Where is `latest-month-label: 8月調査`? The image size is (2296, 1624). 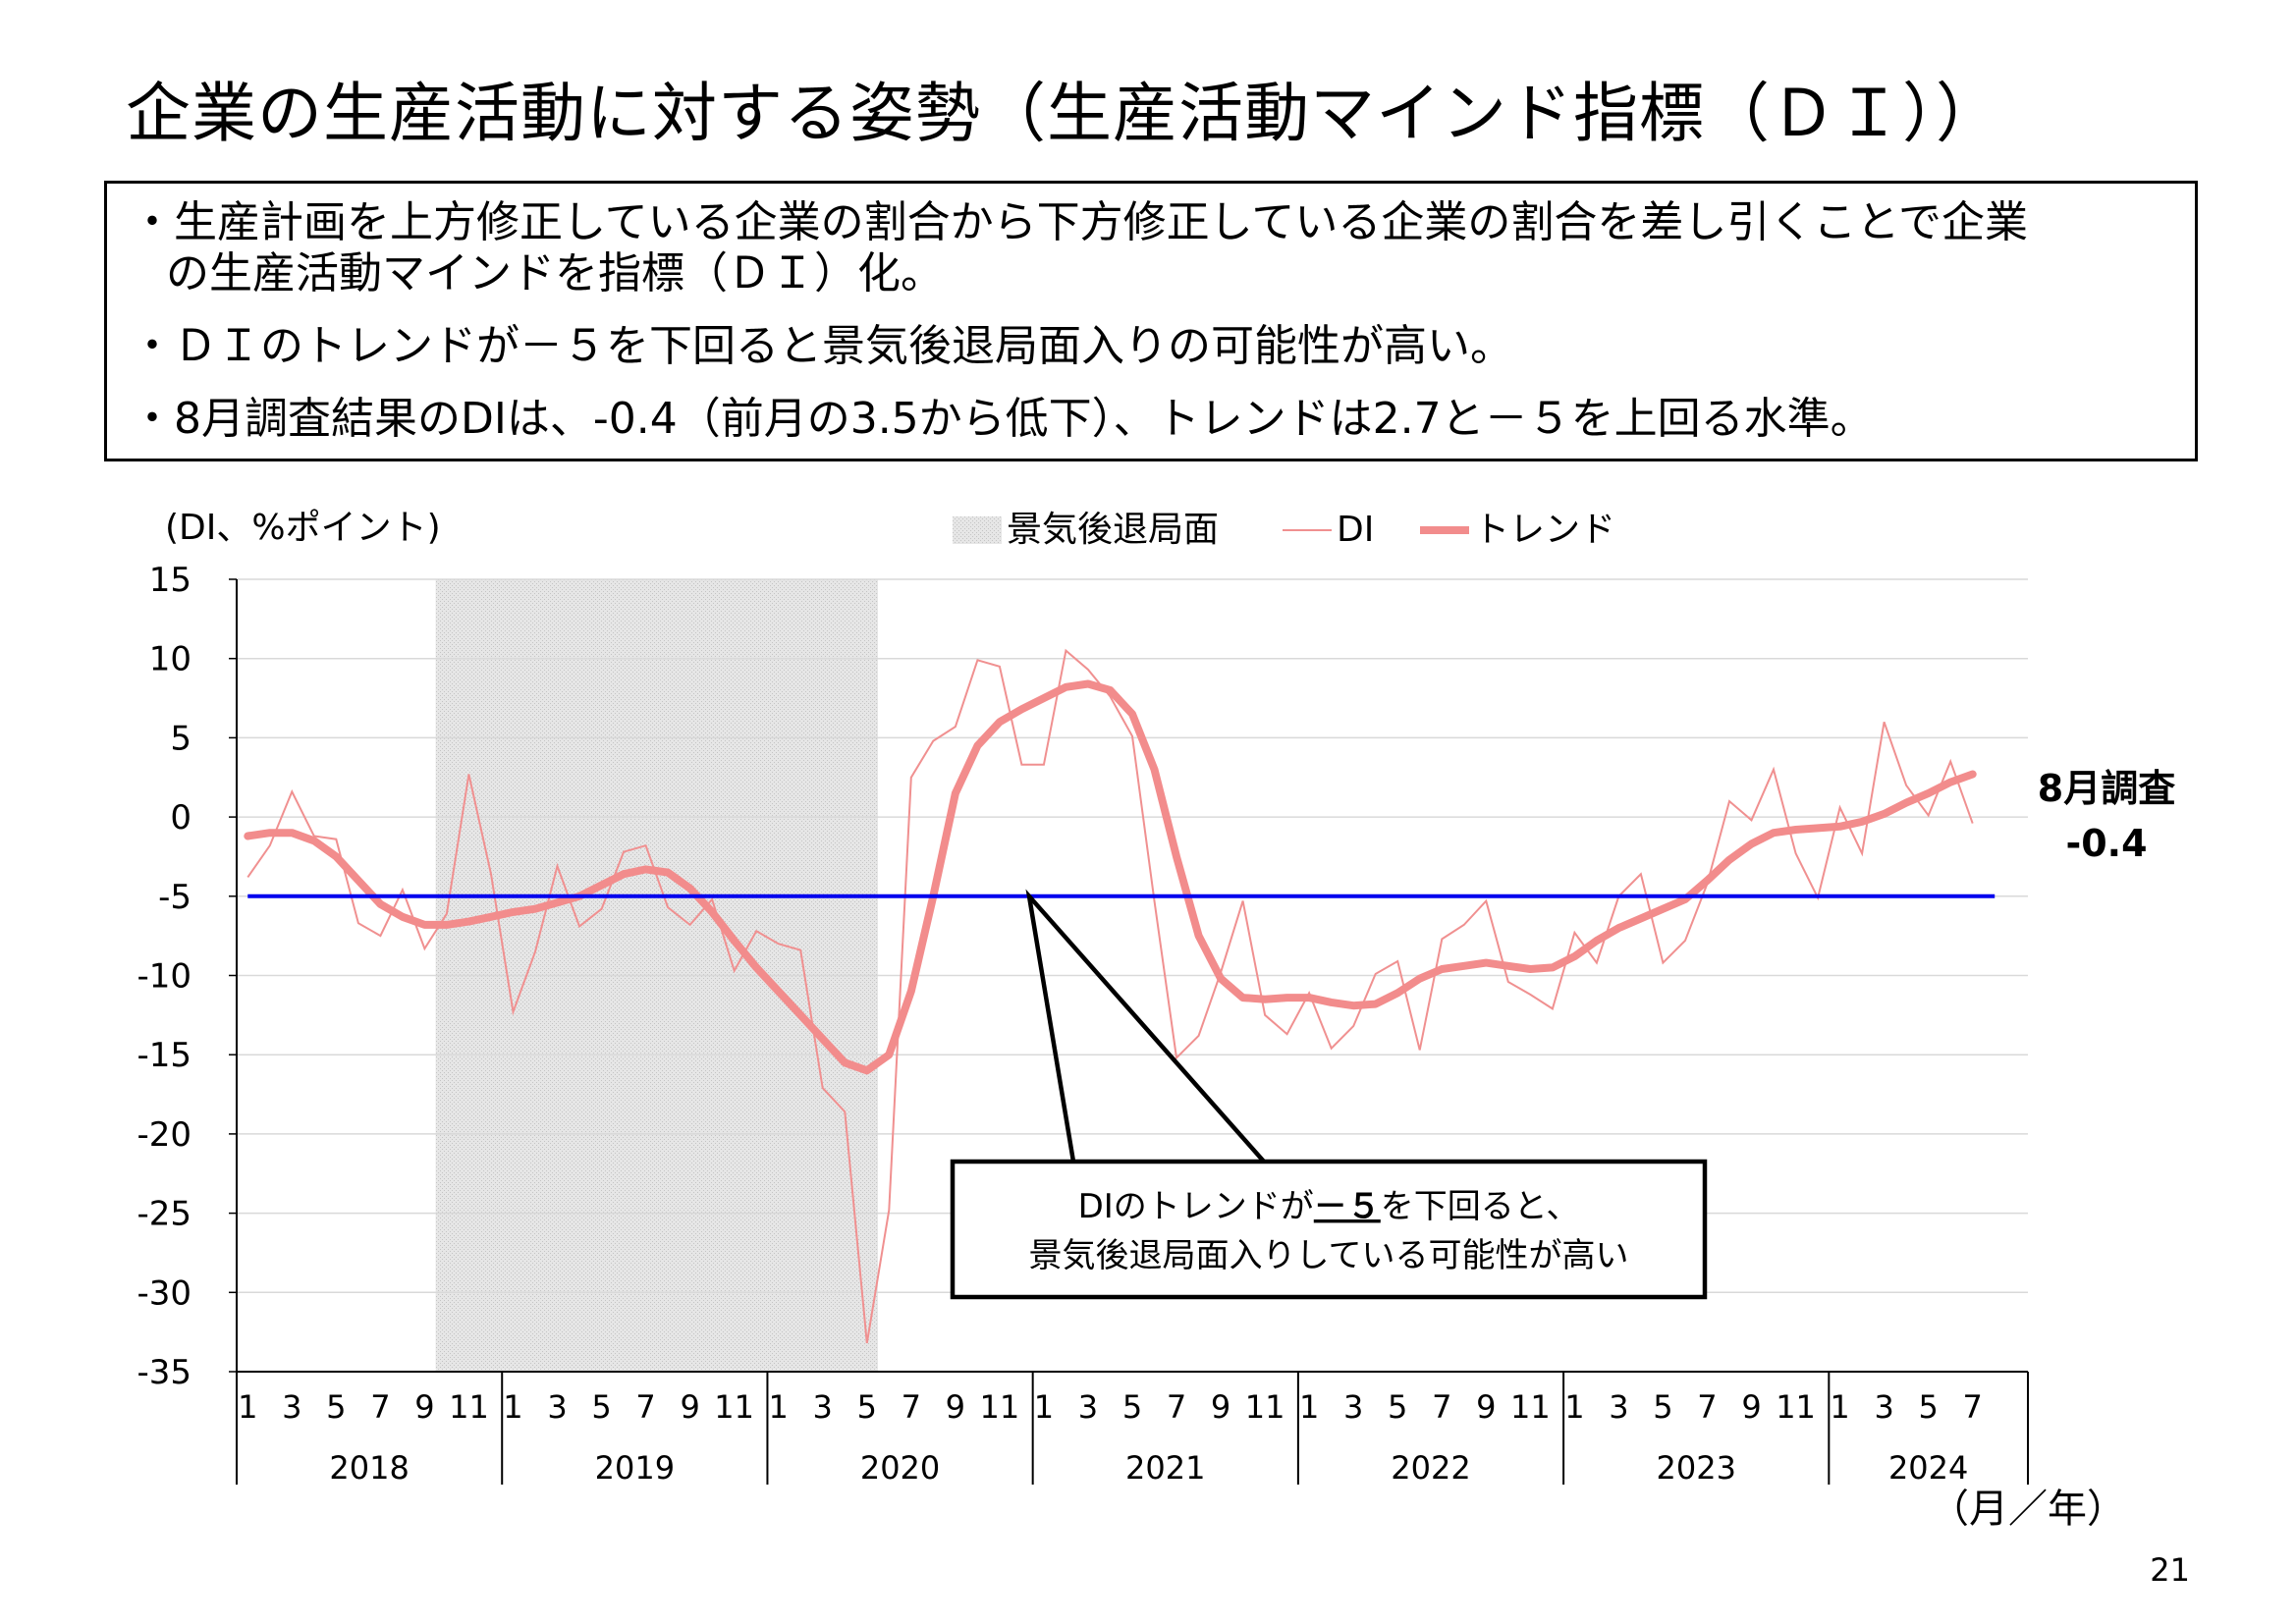
latest-month-label: 8月調査 is located at coordinates (2106, 788).